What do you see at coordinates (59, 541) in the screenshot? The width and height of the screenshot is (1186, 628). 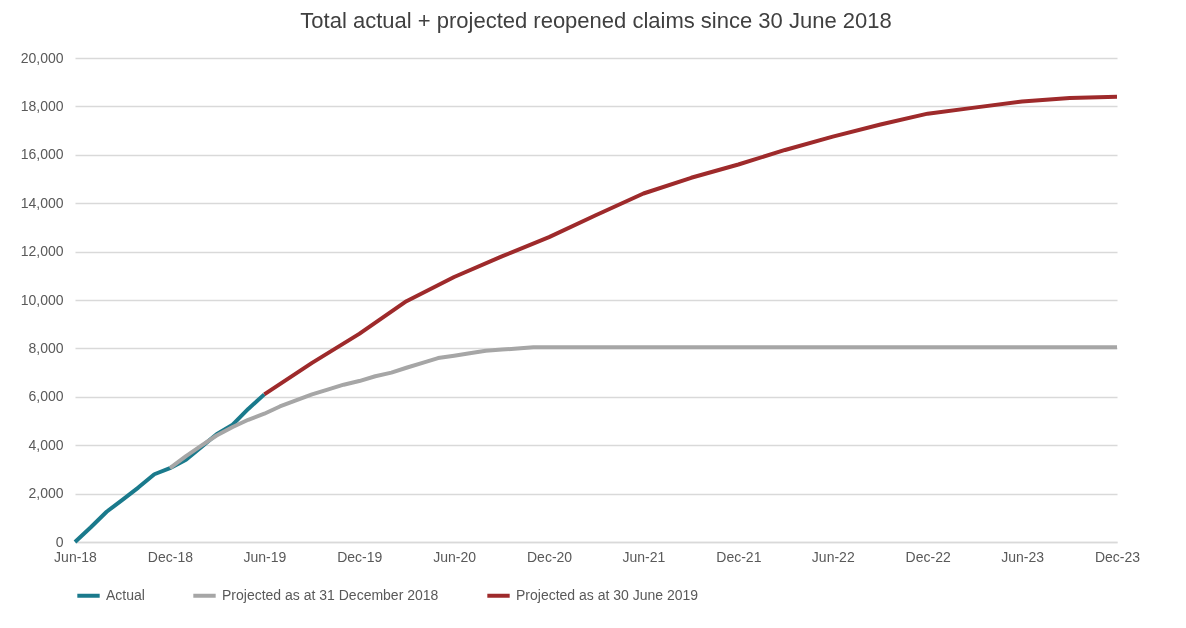 I see `y-tick-label: 0` at bounding box center [59, 541].